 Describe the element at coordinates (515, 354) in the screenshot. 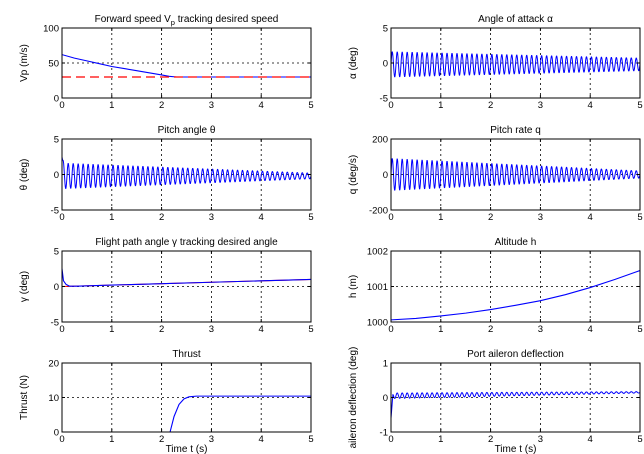

I see `chart-title: Port aileron deflection` at that location.